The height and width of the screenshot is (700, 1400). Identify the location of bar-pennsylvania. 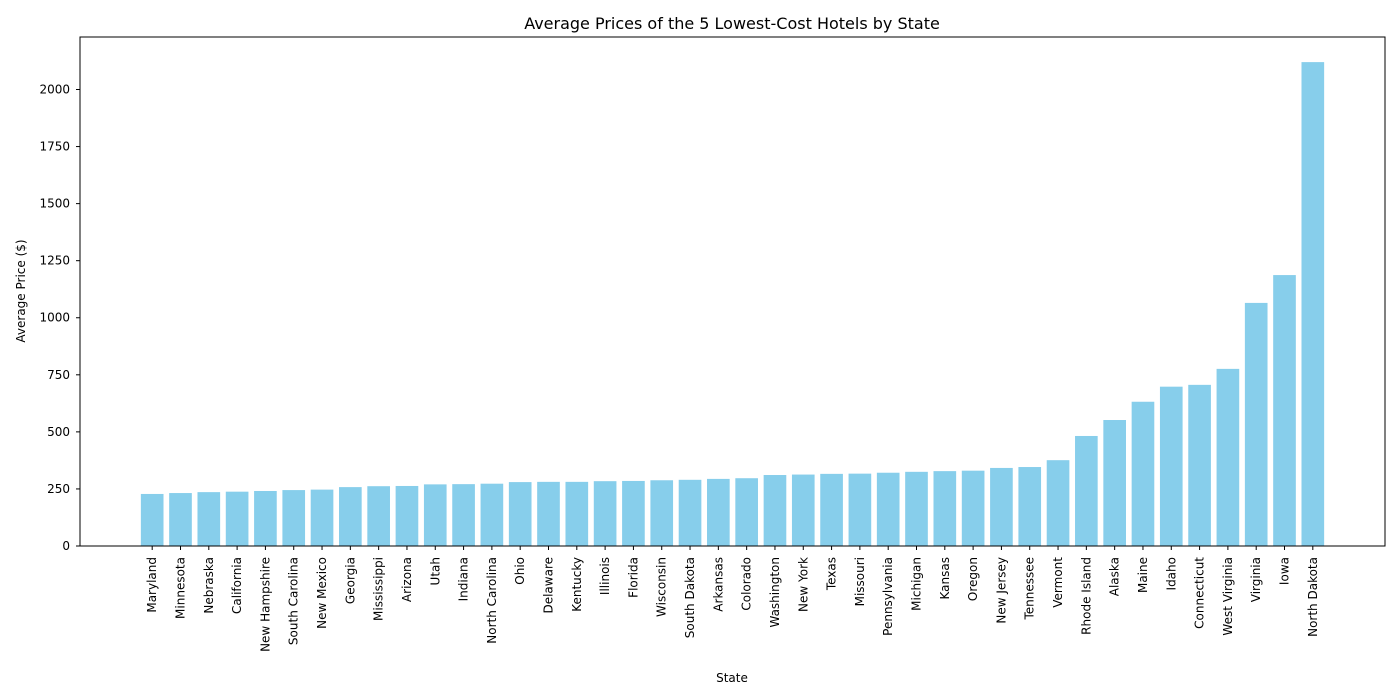
(888, 509).